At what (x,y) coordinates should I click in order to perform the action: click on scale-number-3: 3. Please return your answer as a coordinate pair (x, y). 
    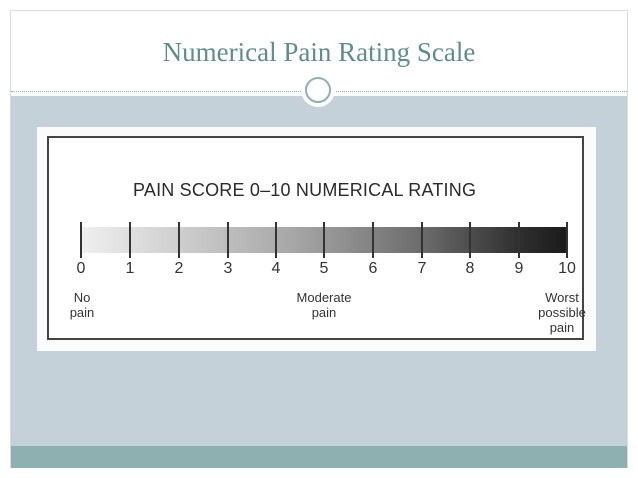
    Looking at the image, I should click on (228, 268).